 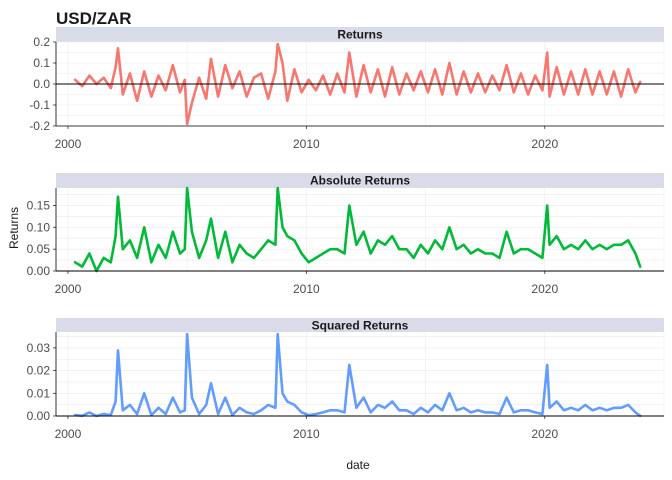 What do you see at coordinates (94, 18) in the screenshot?
I see `chart-title: USD/ZAR` at bounding box center [94, 18].